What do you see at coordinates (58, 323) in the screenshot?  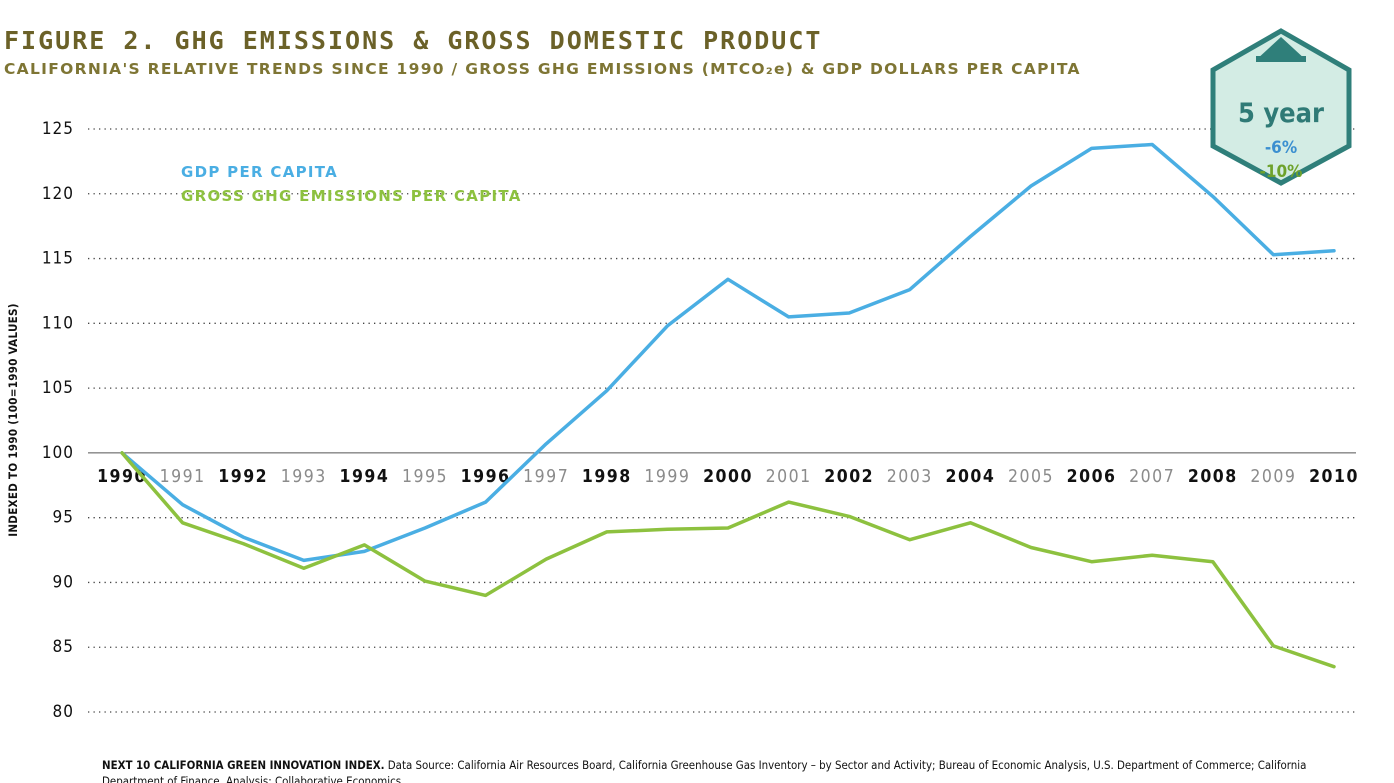 I see `y-tick-label: 110` at bounding box center [58, 323].